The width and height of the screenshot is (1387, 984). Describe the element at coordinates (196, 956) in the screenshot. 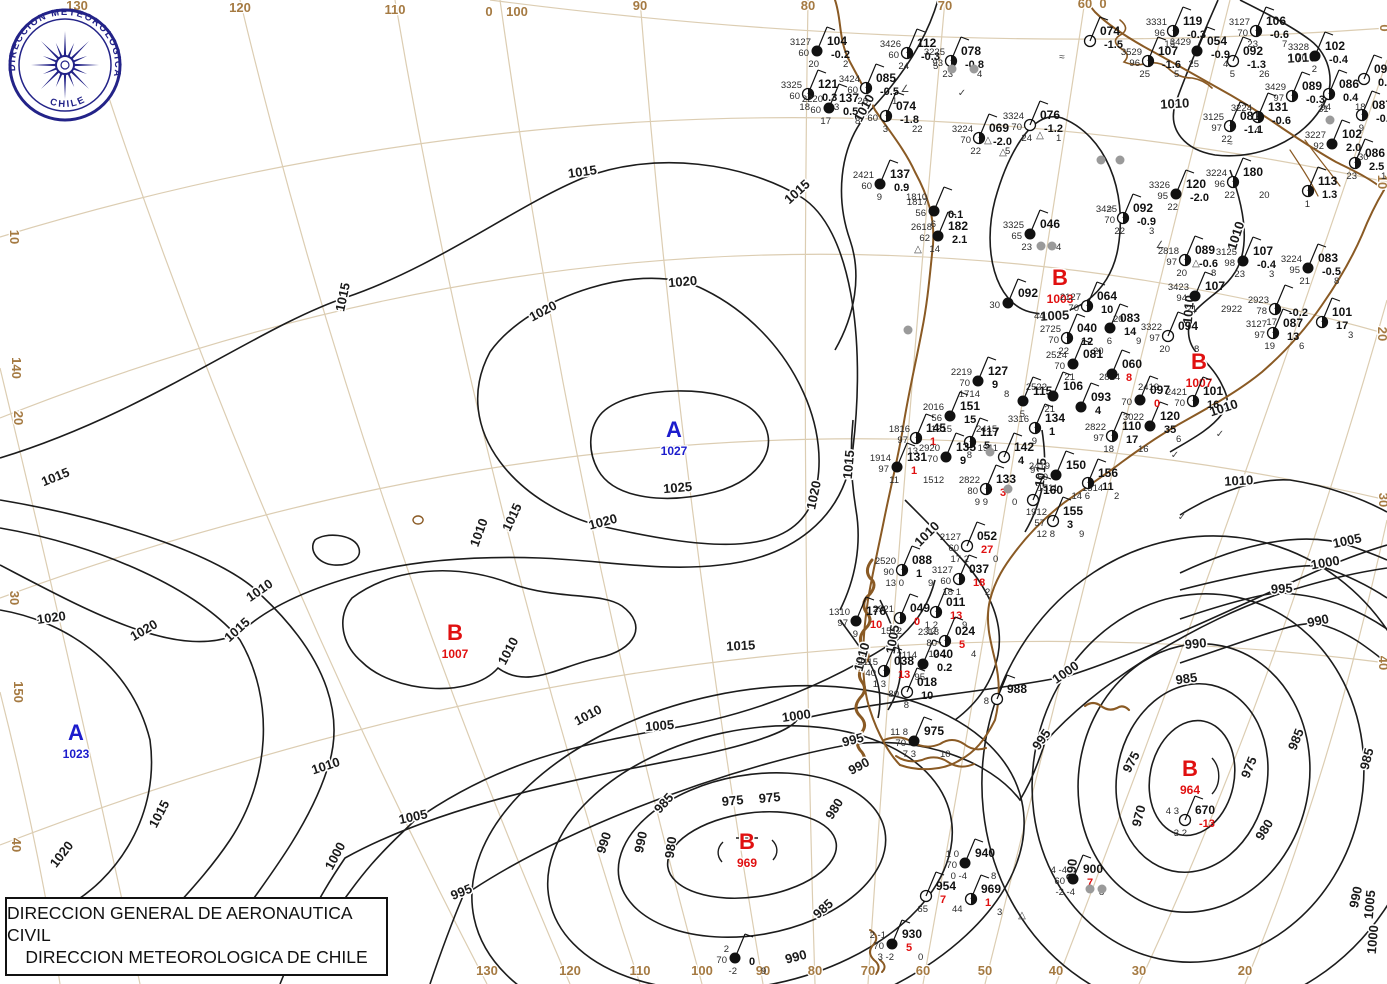

I see `agency-line-2: DIRECCION METEOROLOGICA DE CHILE` at that location.